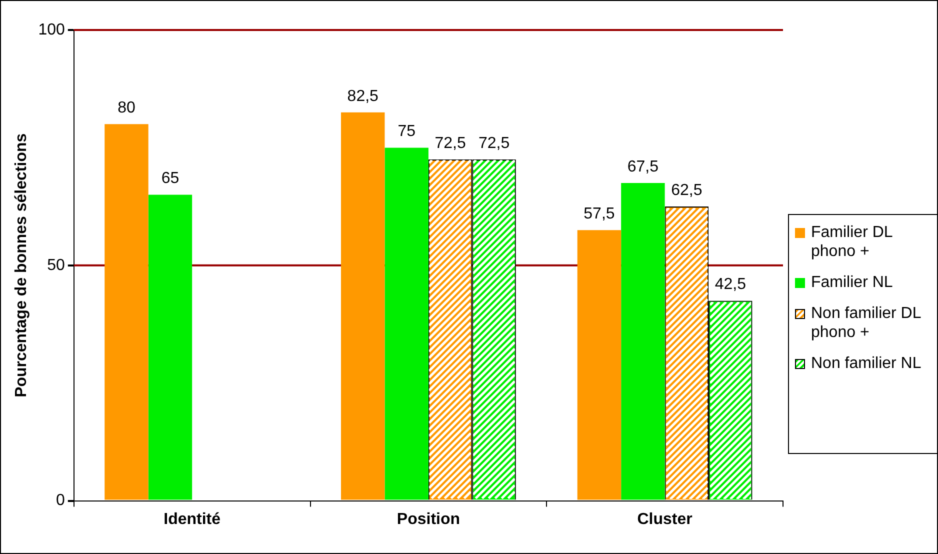 The width and height of the screenshot is (938, 554). I want to click on data-label: 82,5, so click(363, 96).